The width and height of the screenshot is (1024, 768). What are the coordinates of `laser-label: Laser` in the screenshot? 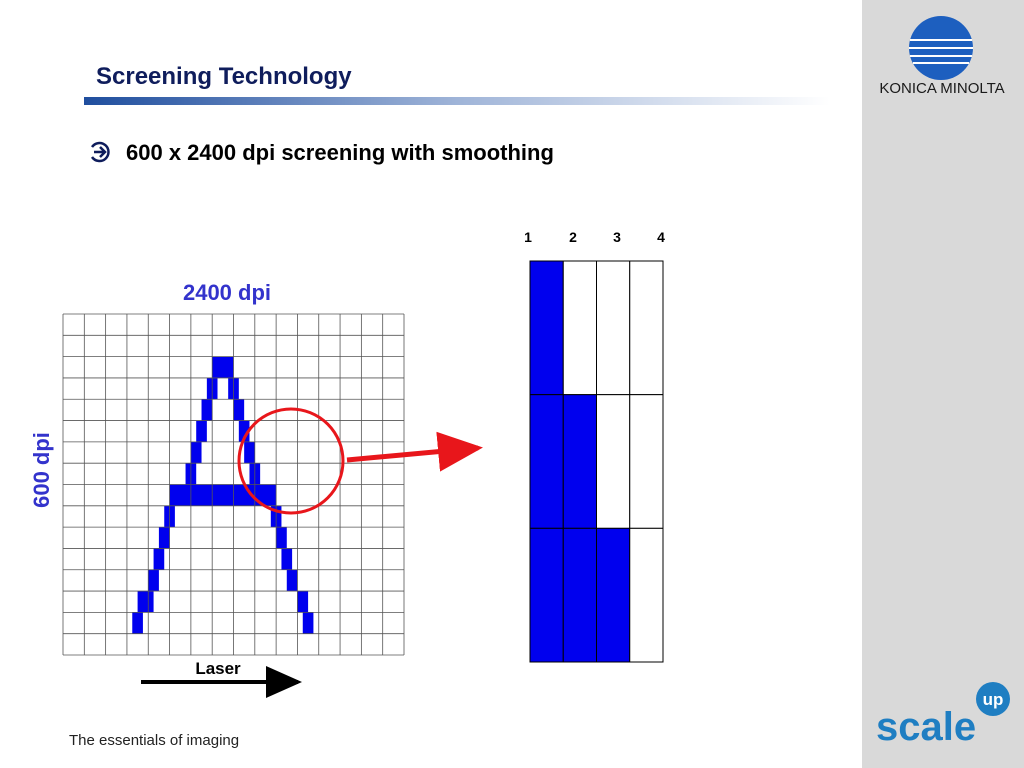 It's located at (218, 668).